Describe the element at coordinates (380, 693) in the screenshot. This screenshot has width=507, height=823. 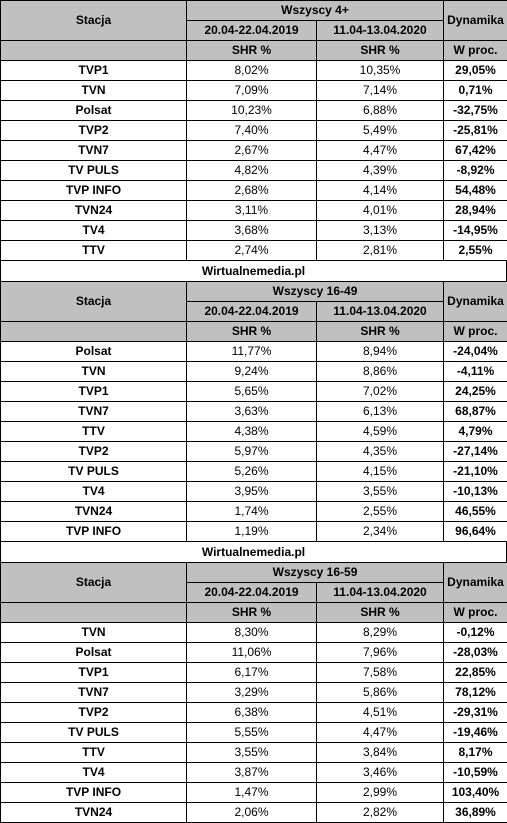
I see `shr-2020-cell: 5,86%` at that location.